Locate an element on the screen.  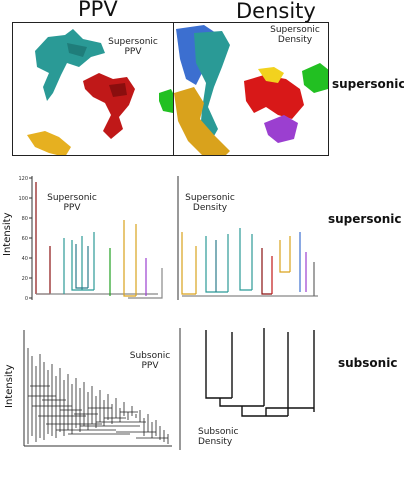
ppv-render-panel: Supersonic PPV is located at coordinates (93, 89).